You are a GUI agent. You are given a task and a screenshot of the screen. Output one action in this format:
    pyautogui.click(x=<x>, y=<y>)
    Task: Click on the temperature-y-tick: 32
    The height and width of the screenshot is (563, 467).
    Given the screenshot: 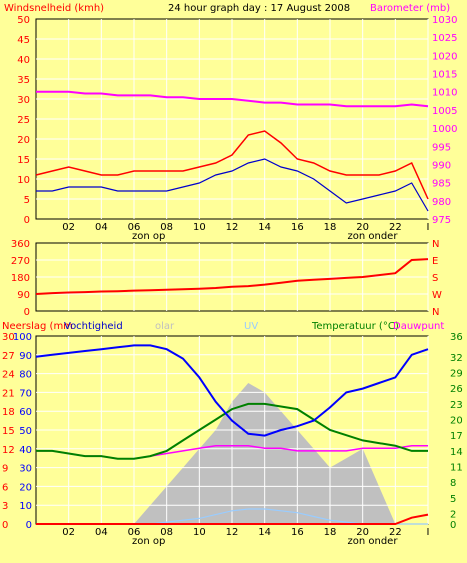 What is the action you would take?
    pyautogui.click(x=456, y=358)
    